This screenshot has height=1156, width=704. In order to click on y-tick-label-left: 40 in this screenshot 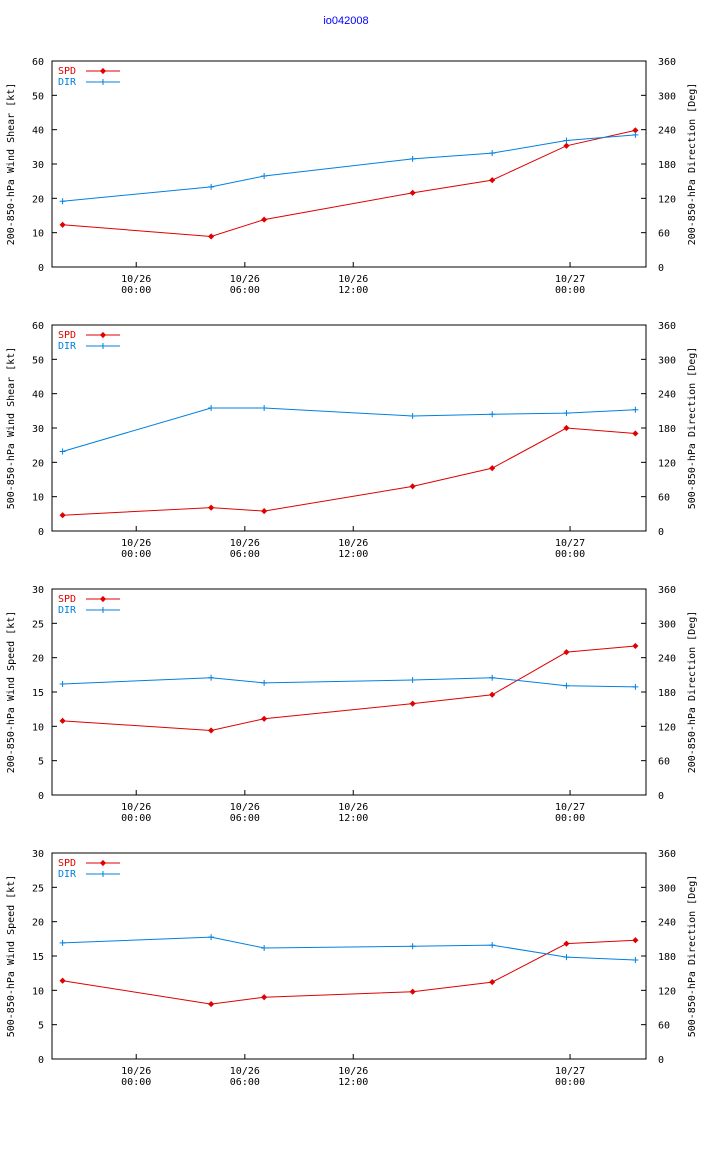, I will do `click(38, 395)`.